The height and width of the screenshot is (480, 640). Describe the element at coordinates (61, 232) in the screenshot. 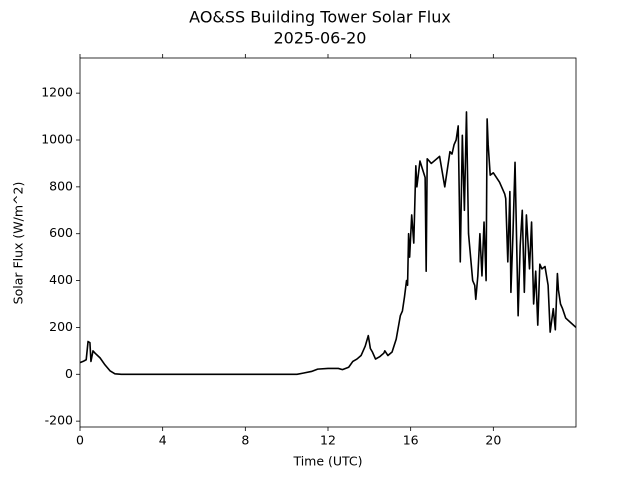

I see `y-tick-label: 600` at that location.